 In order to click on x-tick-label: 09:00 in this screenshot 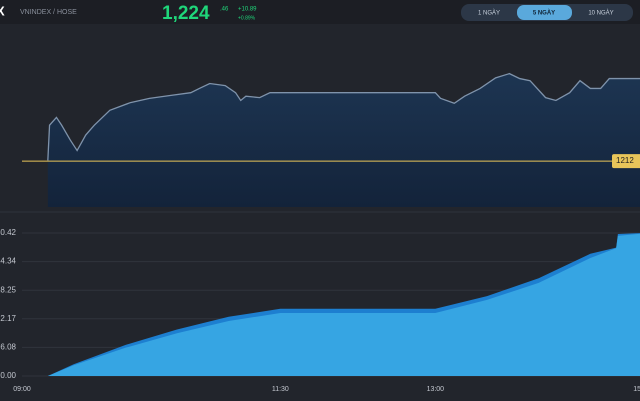, I will do `click(22, 389)`.